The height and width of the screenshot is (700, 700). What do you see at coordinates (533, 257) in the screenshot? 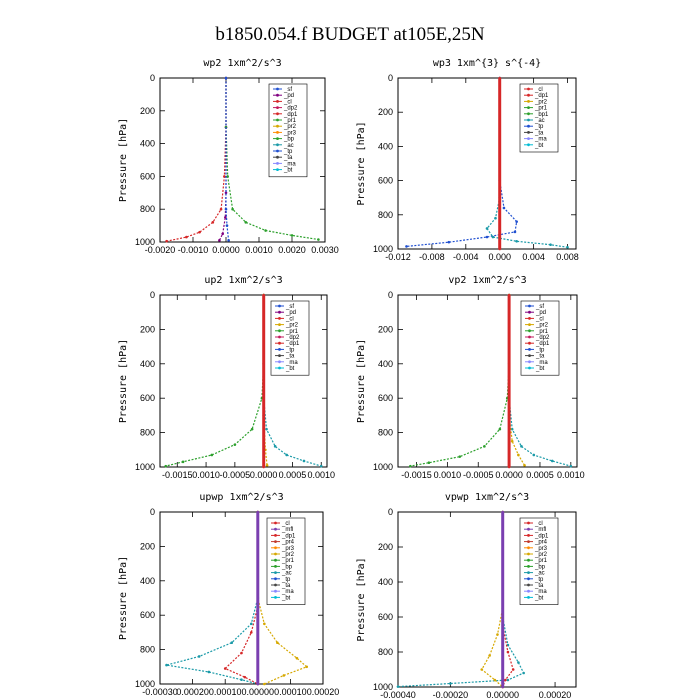
I see `x-tick-label: 0.004` at bounding box center [533, 257].